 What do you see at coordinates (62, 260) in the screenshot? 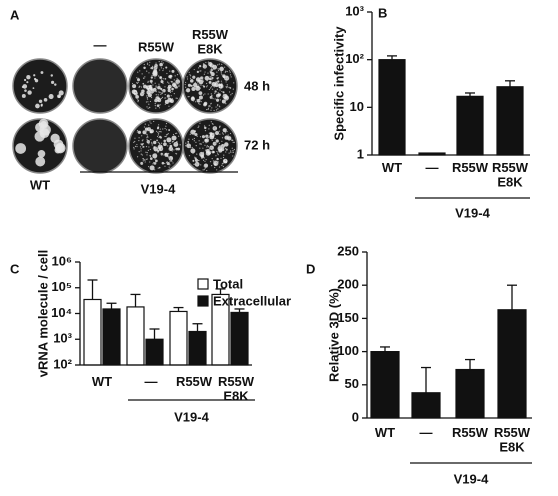
I see `y-tick-label: 10⁶` at bounding box center [62, 260].